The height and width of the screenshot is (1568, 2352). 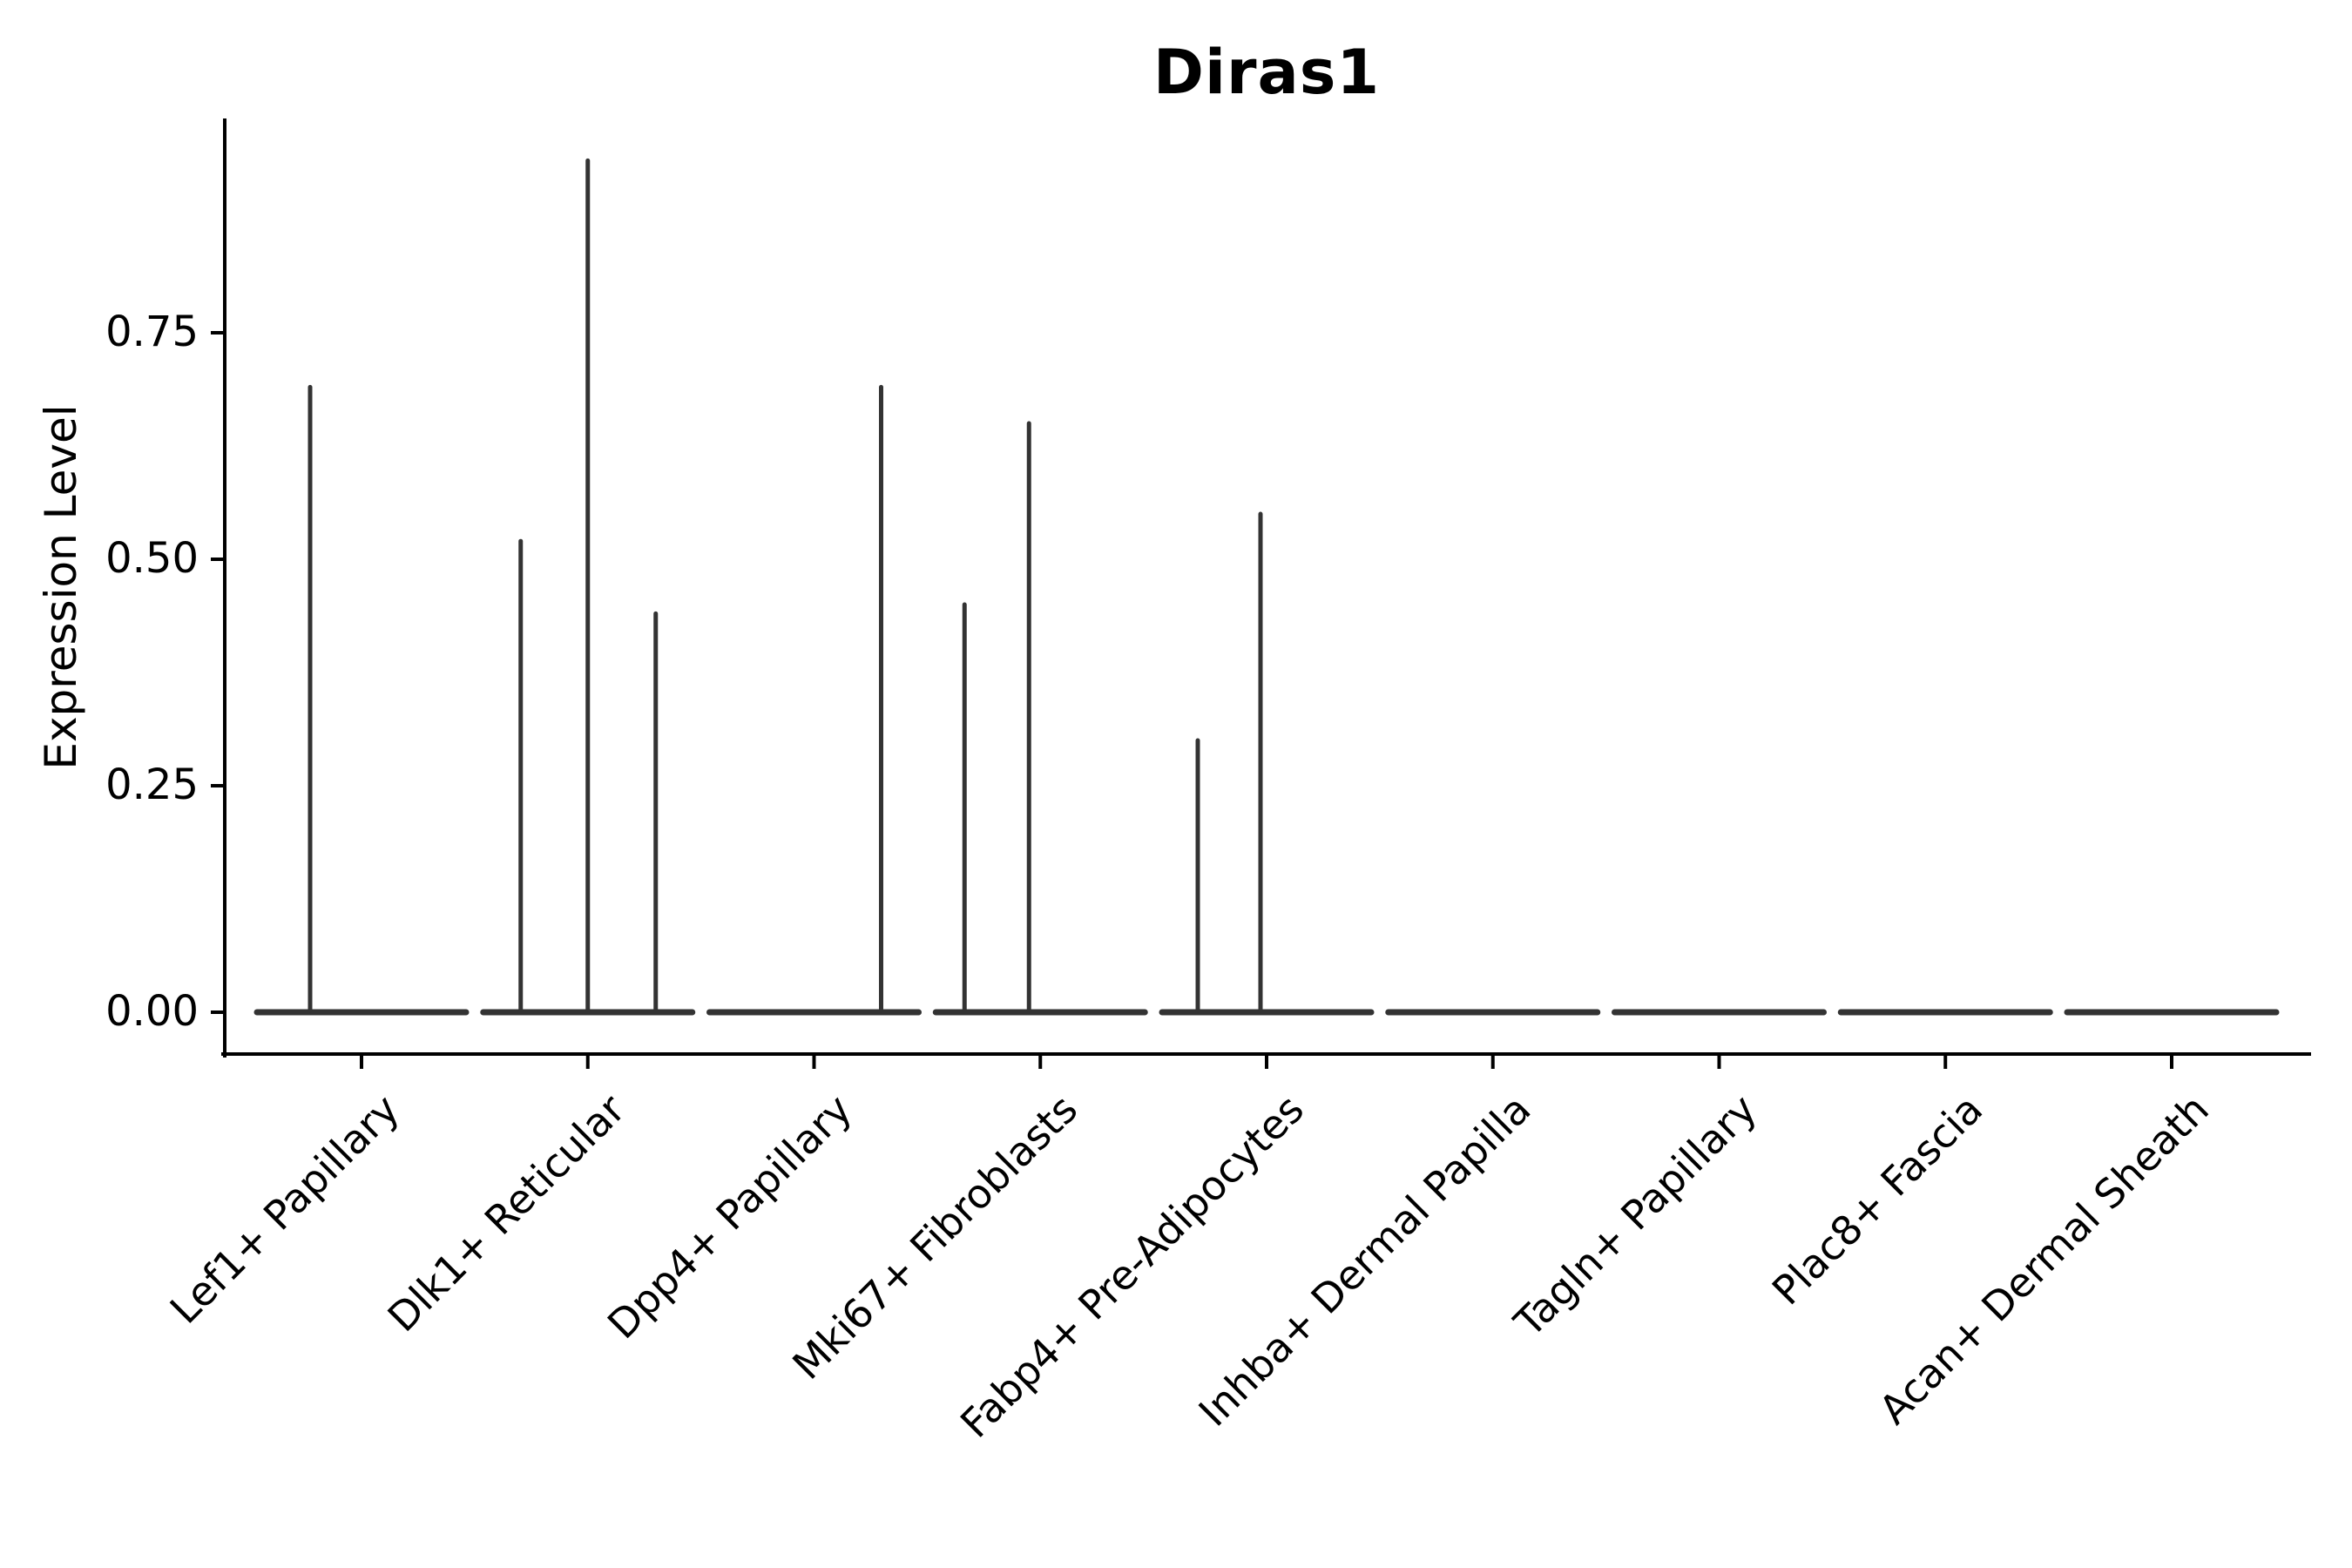 What do you see at coordinates (152, 331) in the screenshot?
I see `y-tick-label: 0.75` at bounding box center [152, 331].